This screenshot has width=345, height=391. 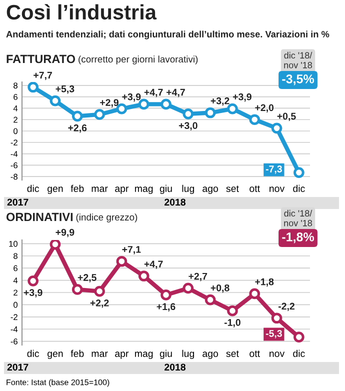 What do you see at coordinates (14, 177) in the screenshot?
I see `y-tick-label: -8` at bounding box center [14, 177].